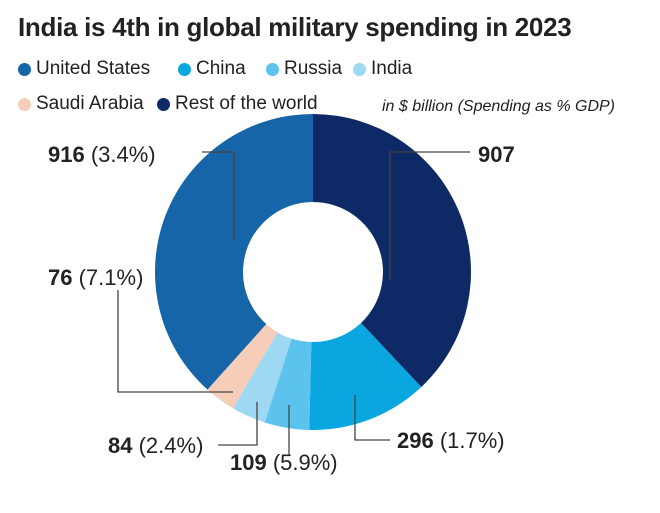 Image resolution: width=660 pixels, height=513 pixels. I want to click on legend-item: Rest of the world, so click(237, 104).